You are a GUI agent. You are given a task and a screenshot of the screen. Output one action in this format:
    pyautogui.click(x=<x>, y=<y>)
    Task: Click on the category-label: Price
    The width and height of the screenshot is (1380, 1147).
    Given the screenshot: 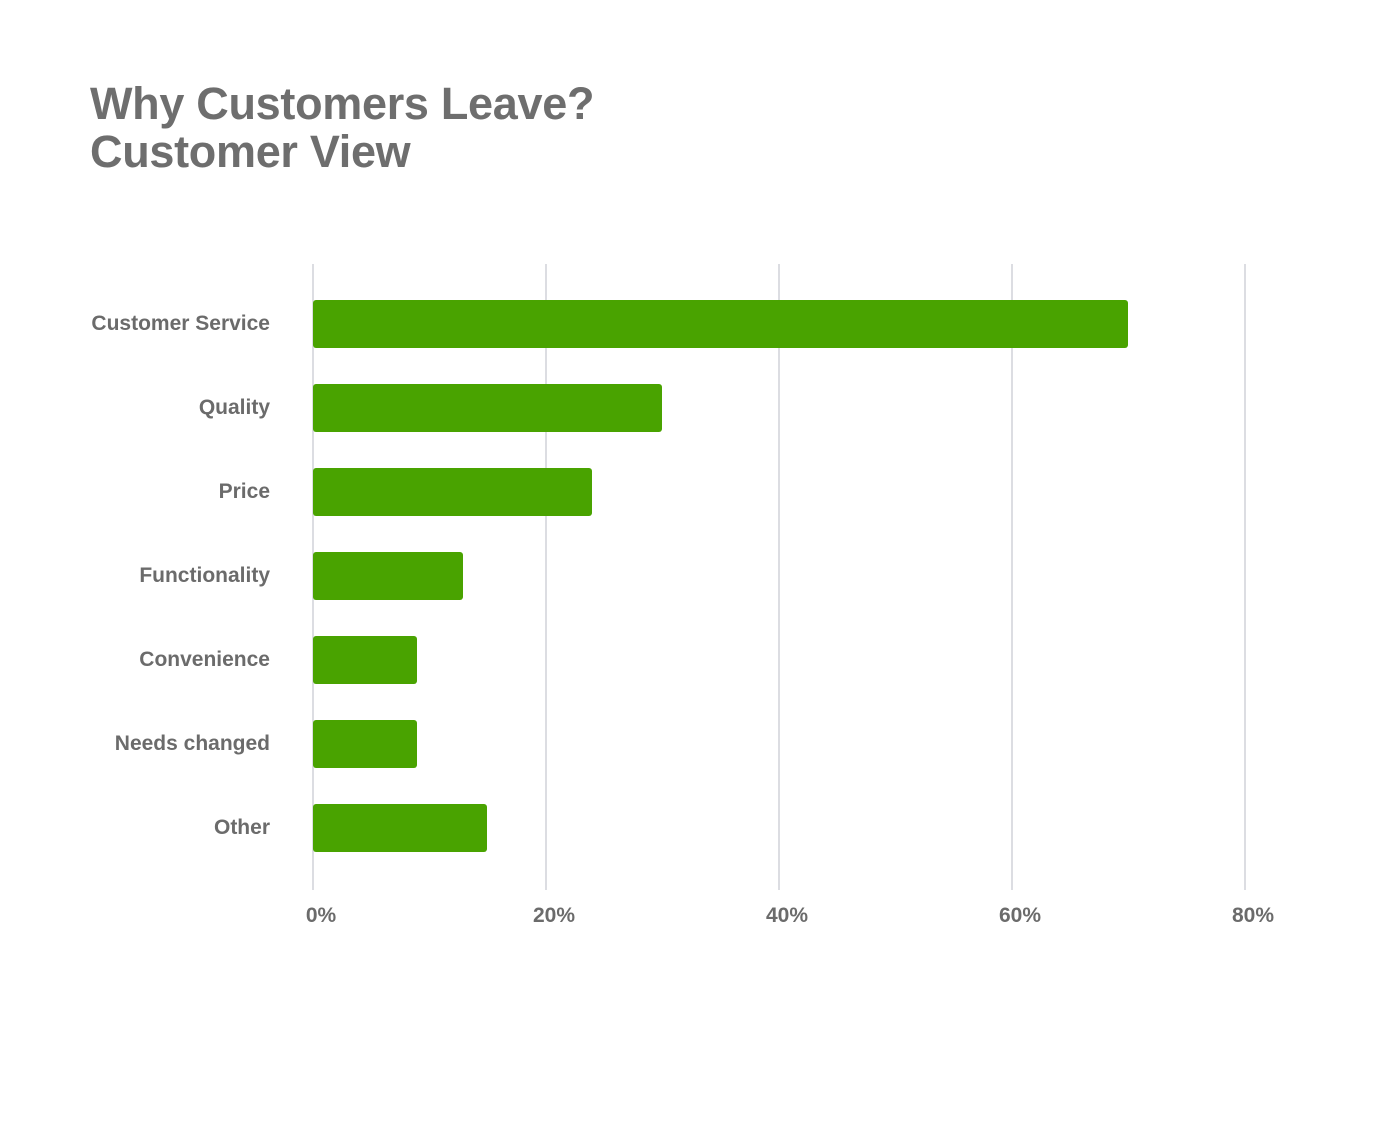 What is the action you would take?
    pyautogui.click(x=244, y=491)
    